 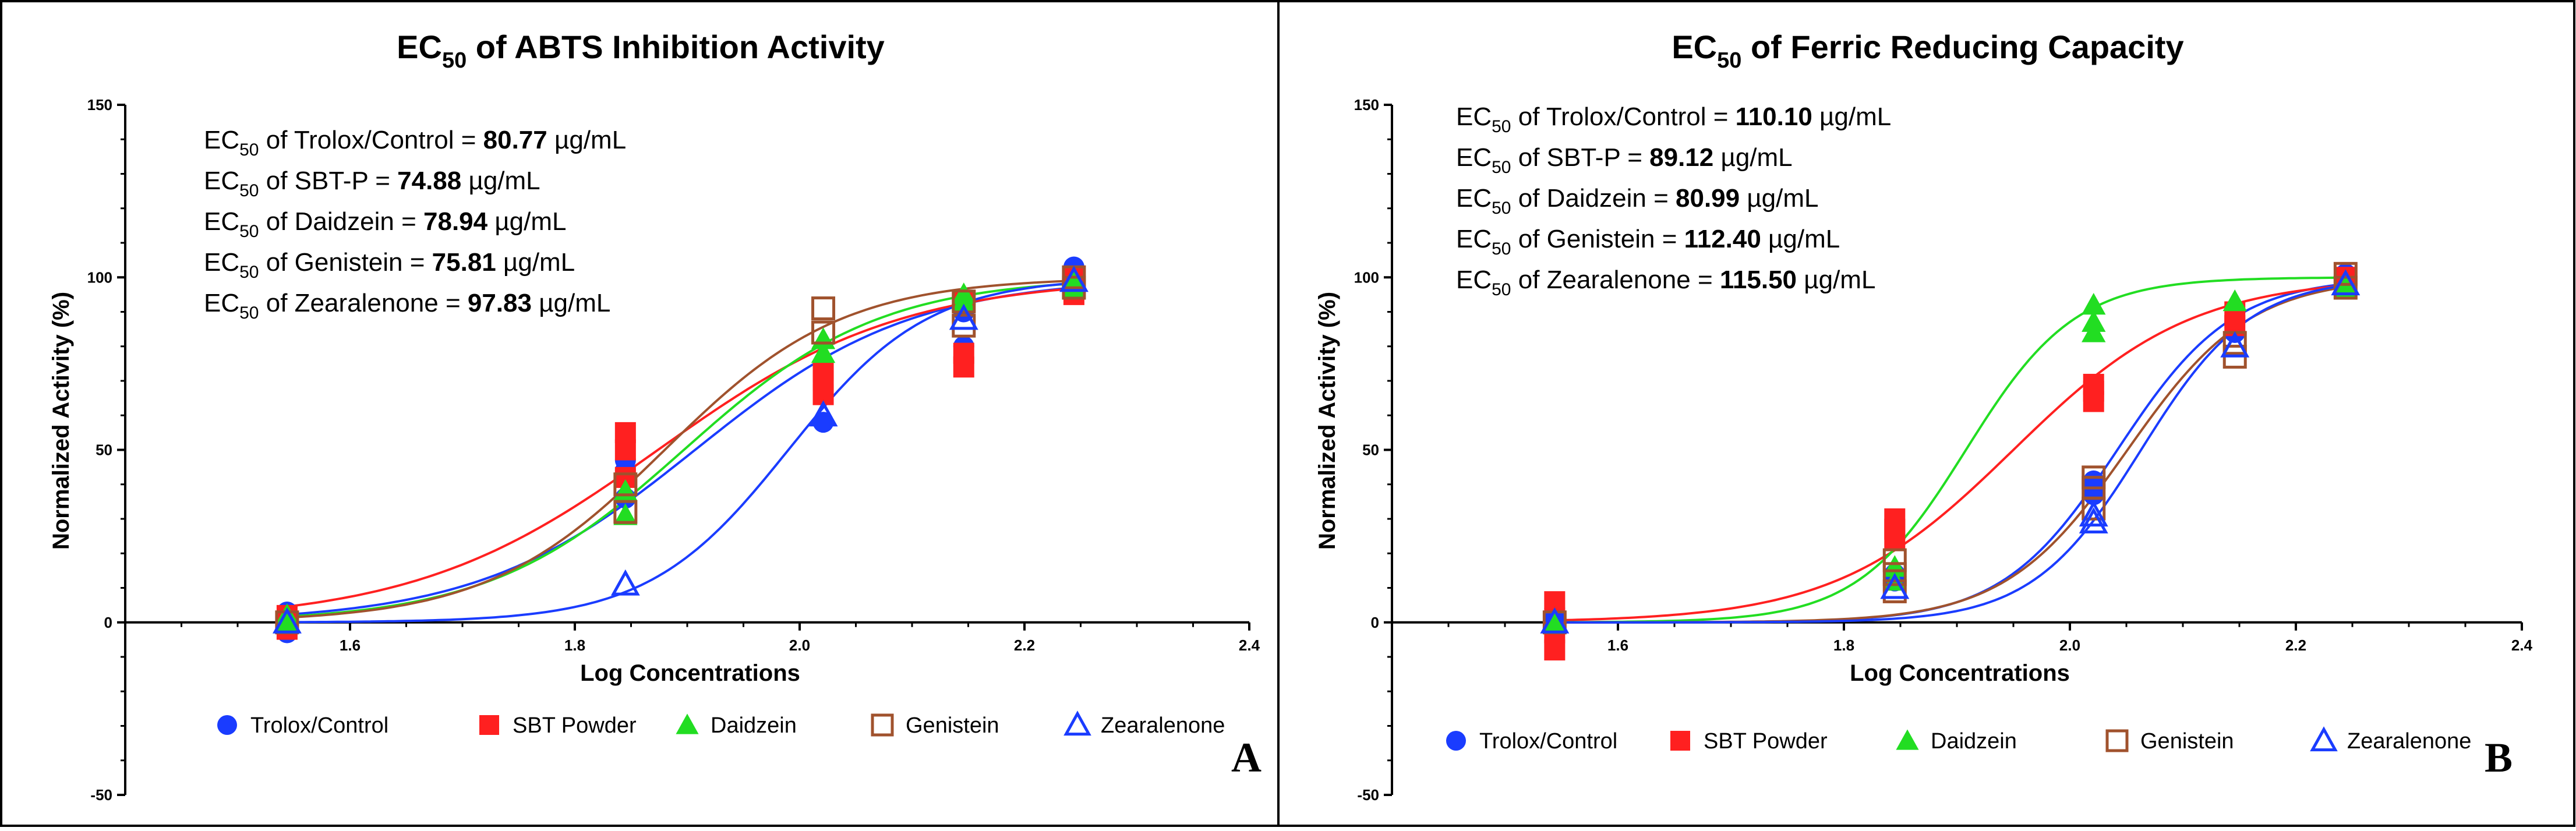 What do you see at coordinates (1246, 757) in the screenshot?
I see `panel-label: A` at bounding box center [1246, 757].